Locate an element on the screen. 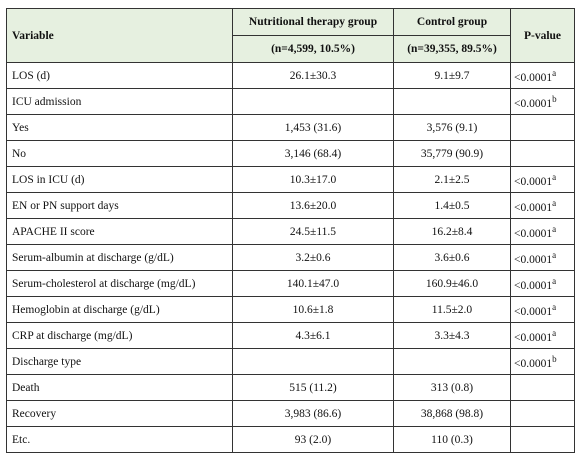 The image size is (580, 460). variable-cell: Serum-cholesterol at discharge (mg/dL) is located at coordinates (119, 283).